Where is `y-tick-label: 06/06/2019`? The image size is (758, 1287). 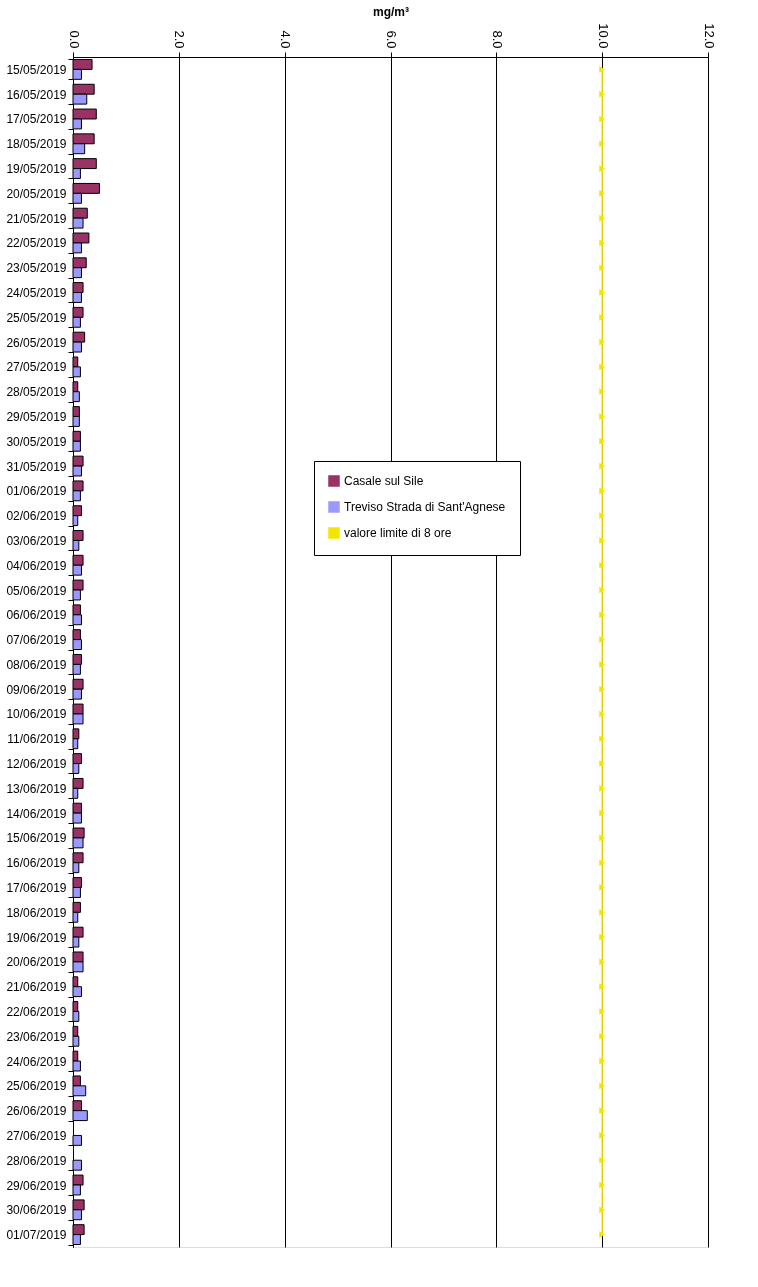 y-tick-label: 06/06/2019 is located at coordinates (36, 615).